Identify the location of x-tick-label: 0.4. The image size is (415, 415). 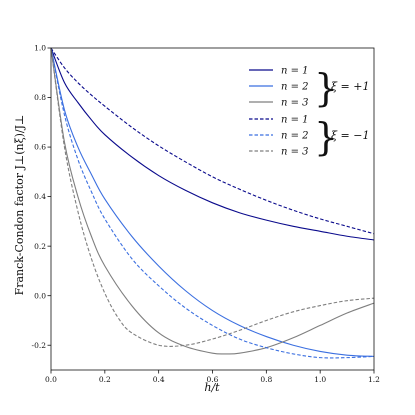
(159, 379).